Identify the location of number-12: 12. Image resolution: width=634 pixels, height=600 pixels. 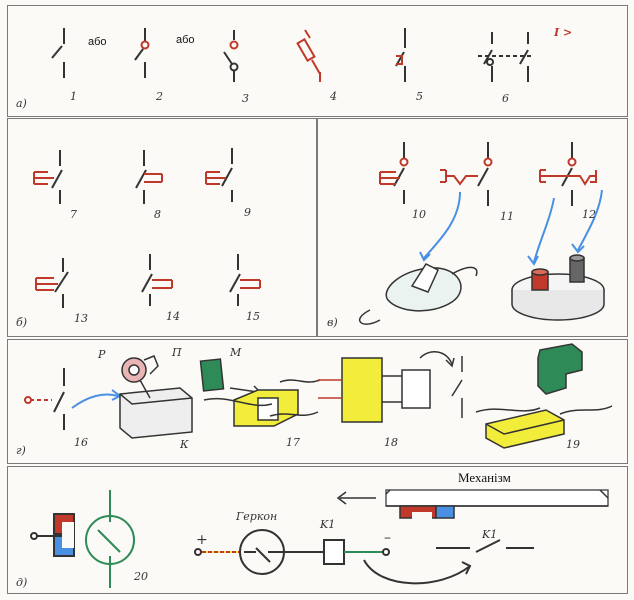
(589, 214).